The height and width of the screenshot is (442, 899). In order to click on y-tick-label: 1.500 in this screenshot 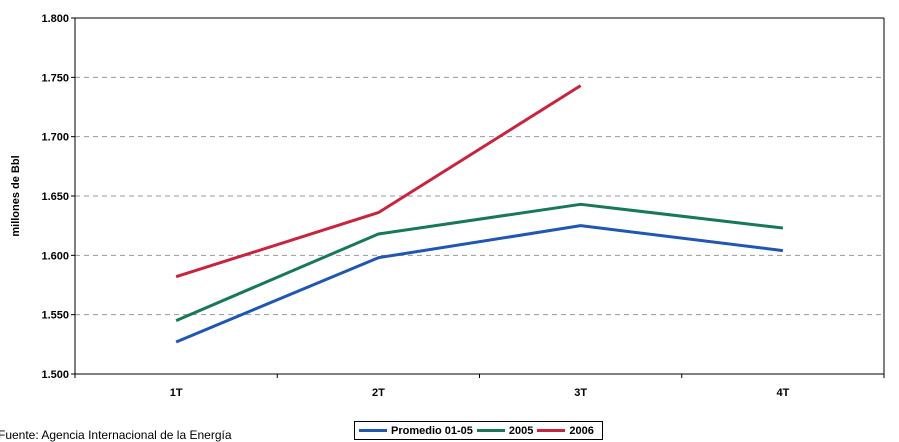, I will do `click(55, 375)`.